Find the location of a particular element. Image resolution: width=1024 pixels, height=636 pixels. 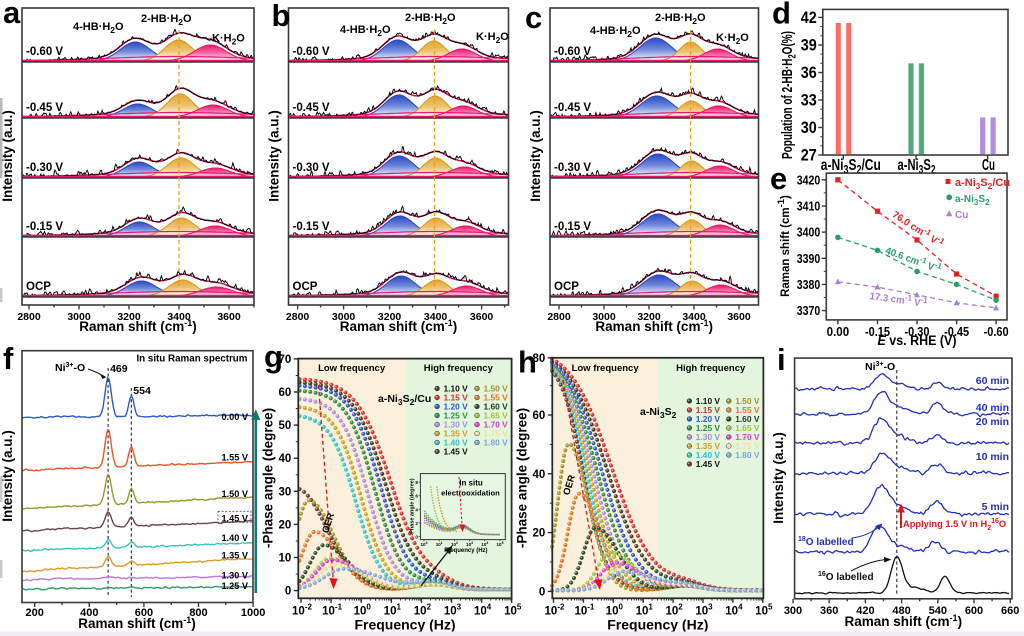

svg-text: 1.75 V is located at coordinates (747, 446).